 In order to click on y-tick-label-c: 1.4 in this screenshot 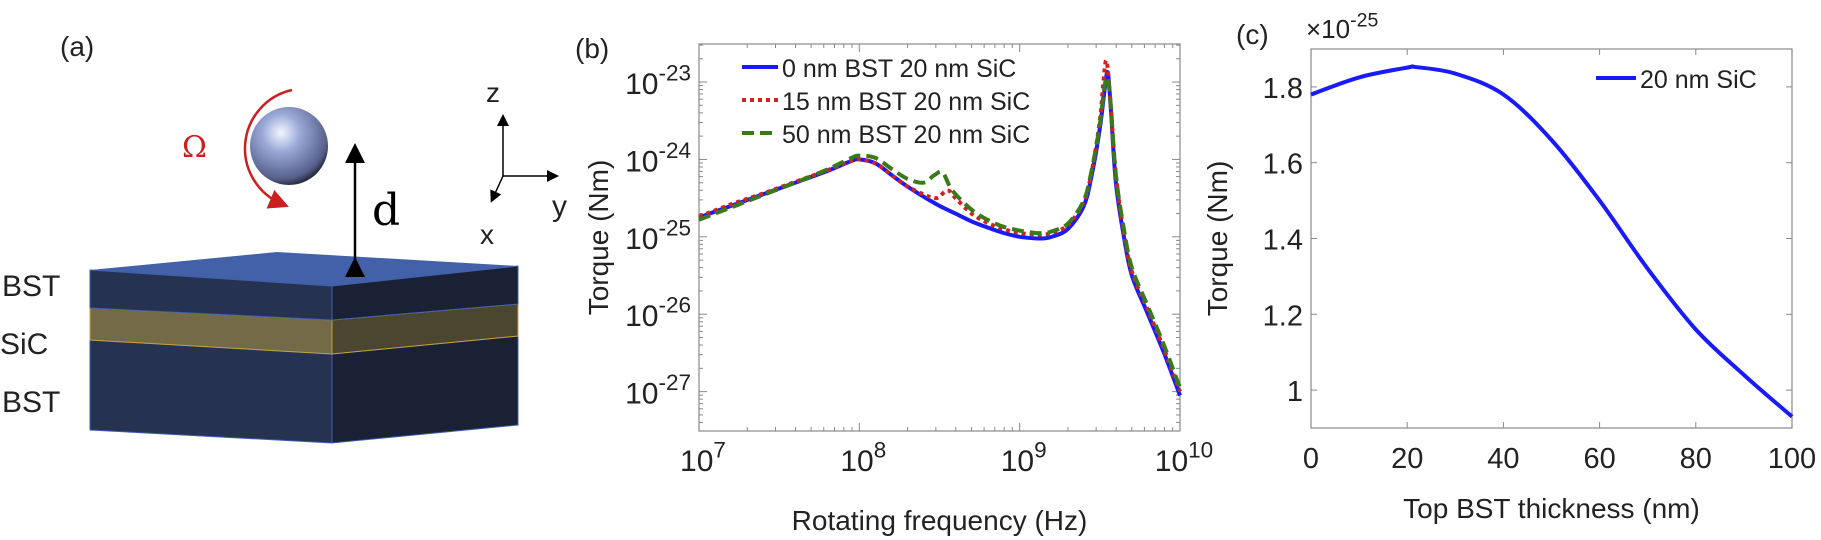, I will do `click(1283, 241)`.